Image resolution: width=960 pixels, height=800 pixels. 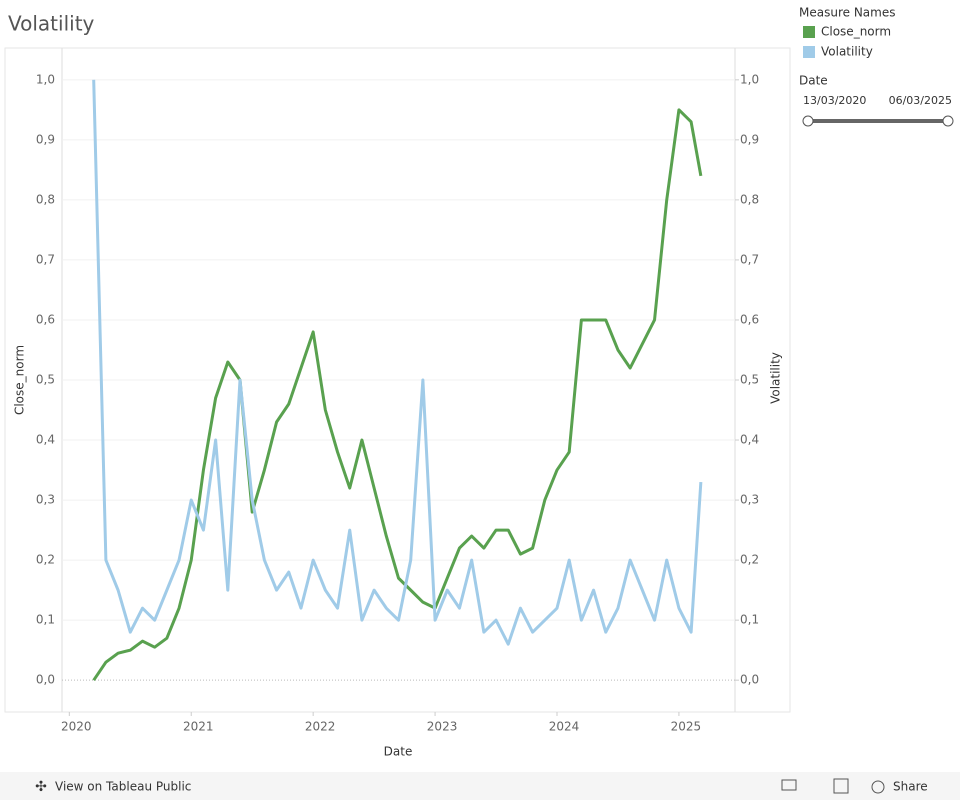 I want to click on title: Volatility, so click(x=51, y=24).